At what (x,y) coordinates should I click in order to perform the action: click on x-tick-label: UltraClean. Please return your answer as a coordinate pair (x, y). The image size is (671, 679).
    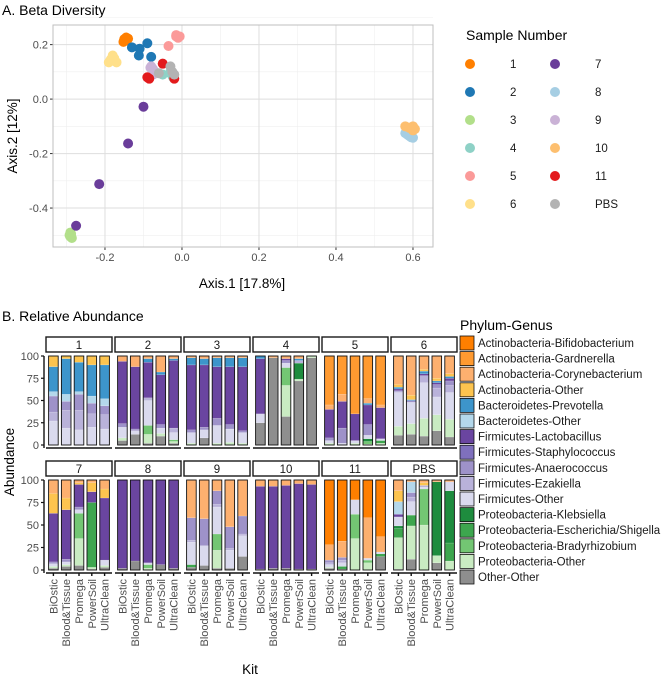
    Looking at the image, I should click on (382, 605).